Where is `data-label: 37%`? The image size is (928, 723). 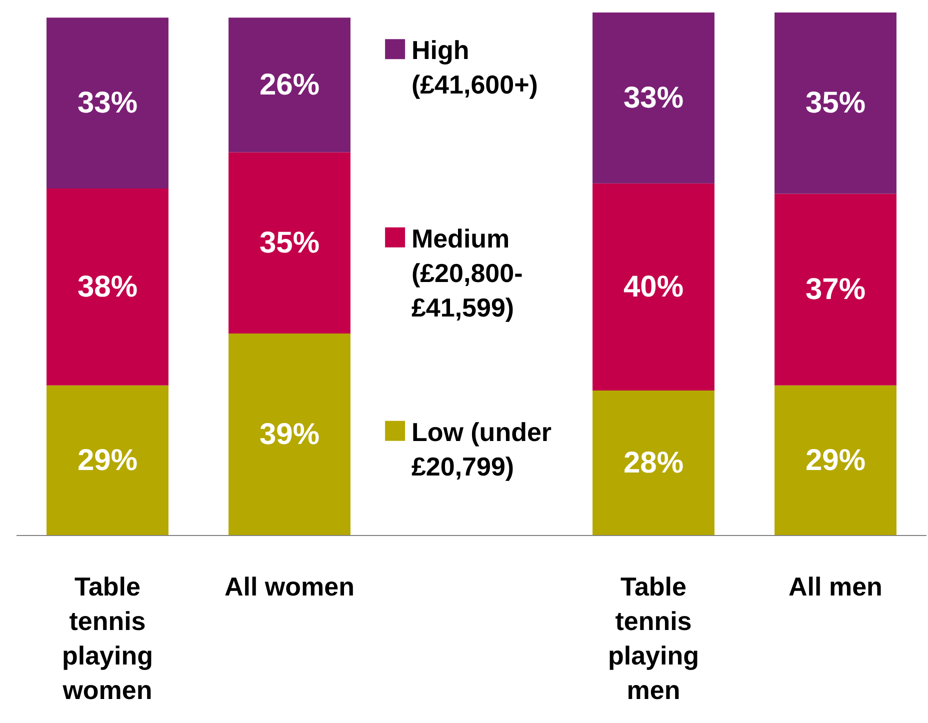
data-label: 37% is located at coordinates (835, 289).